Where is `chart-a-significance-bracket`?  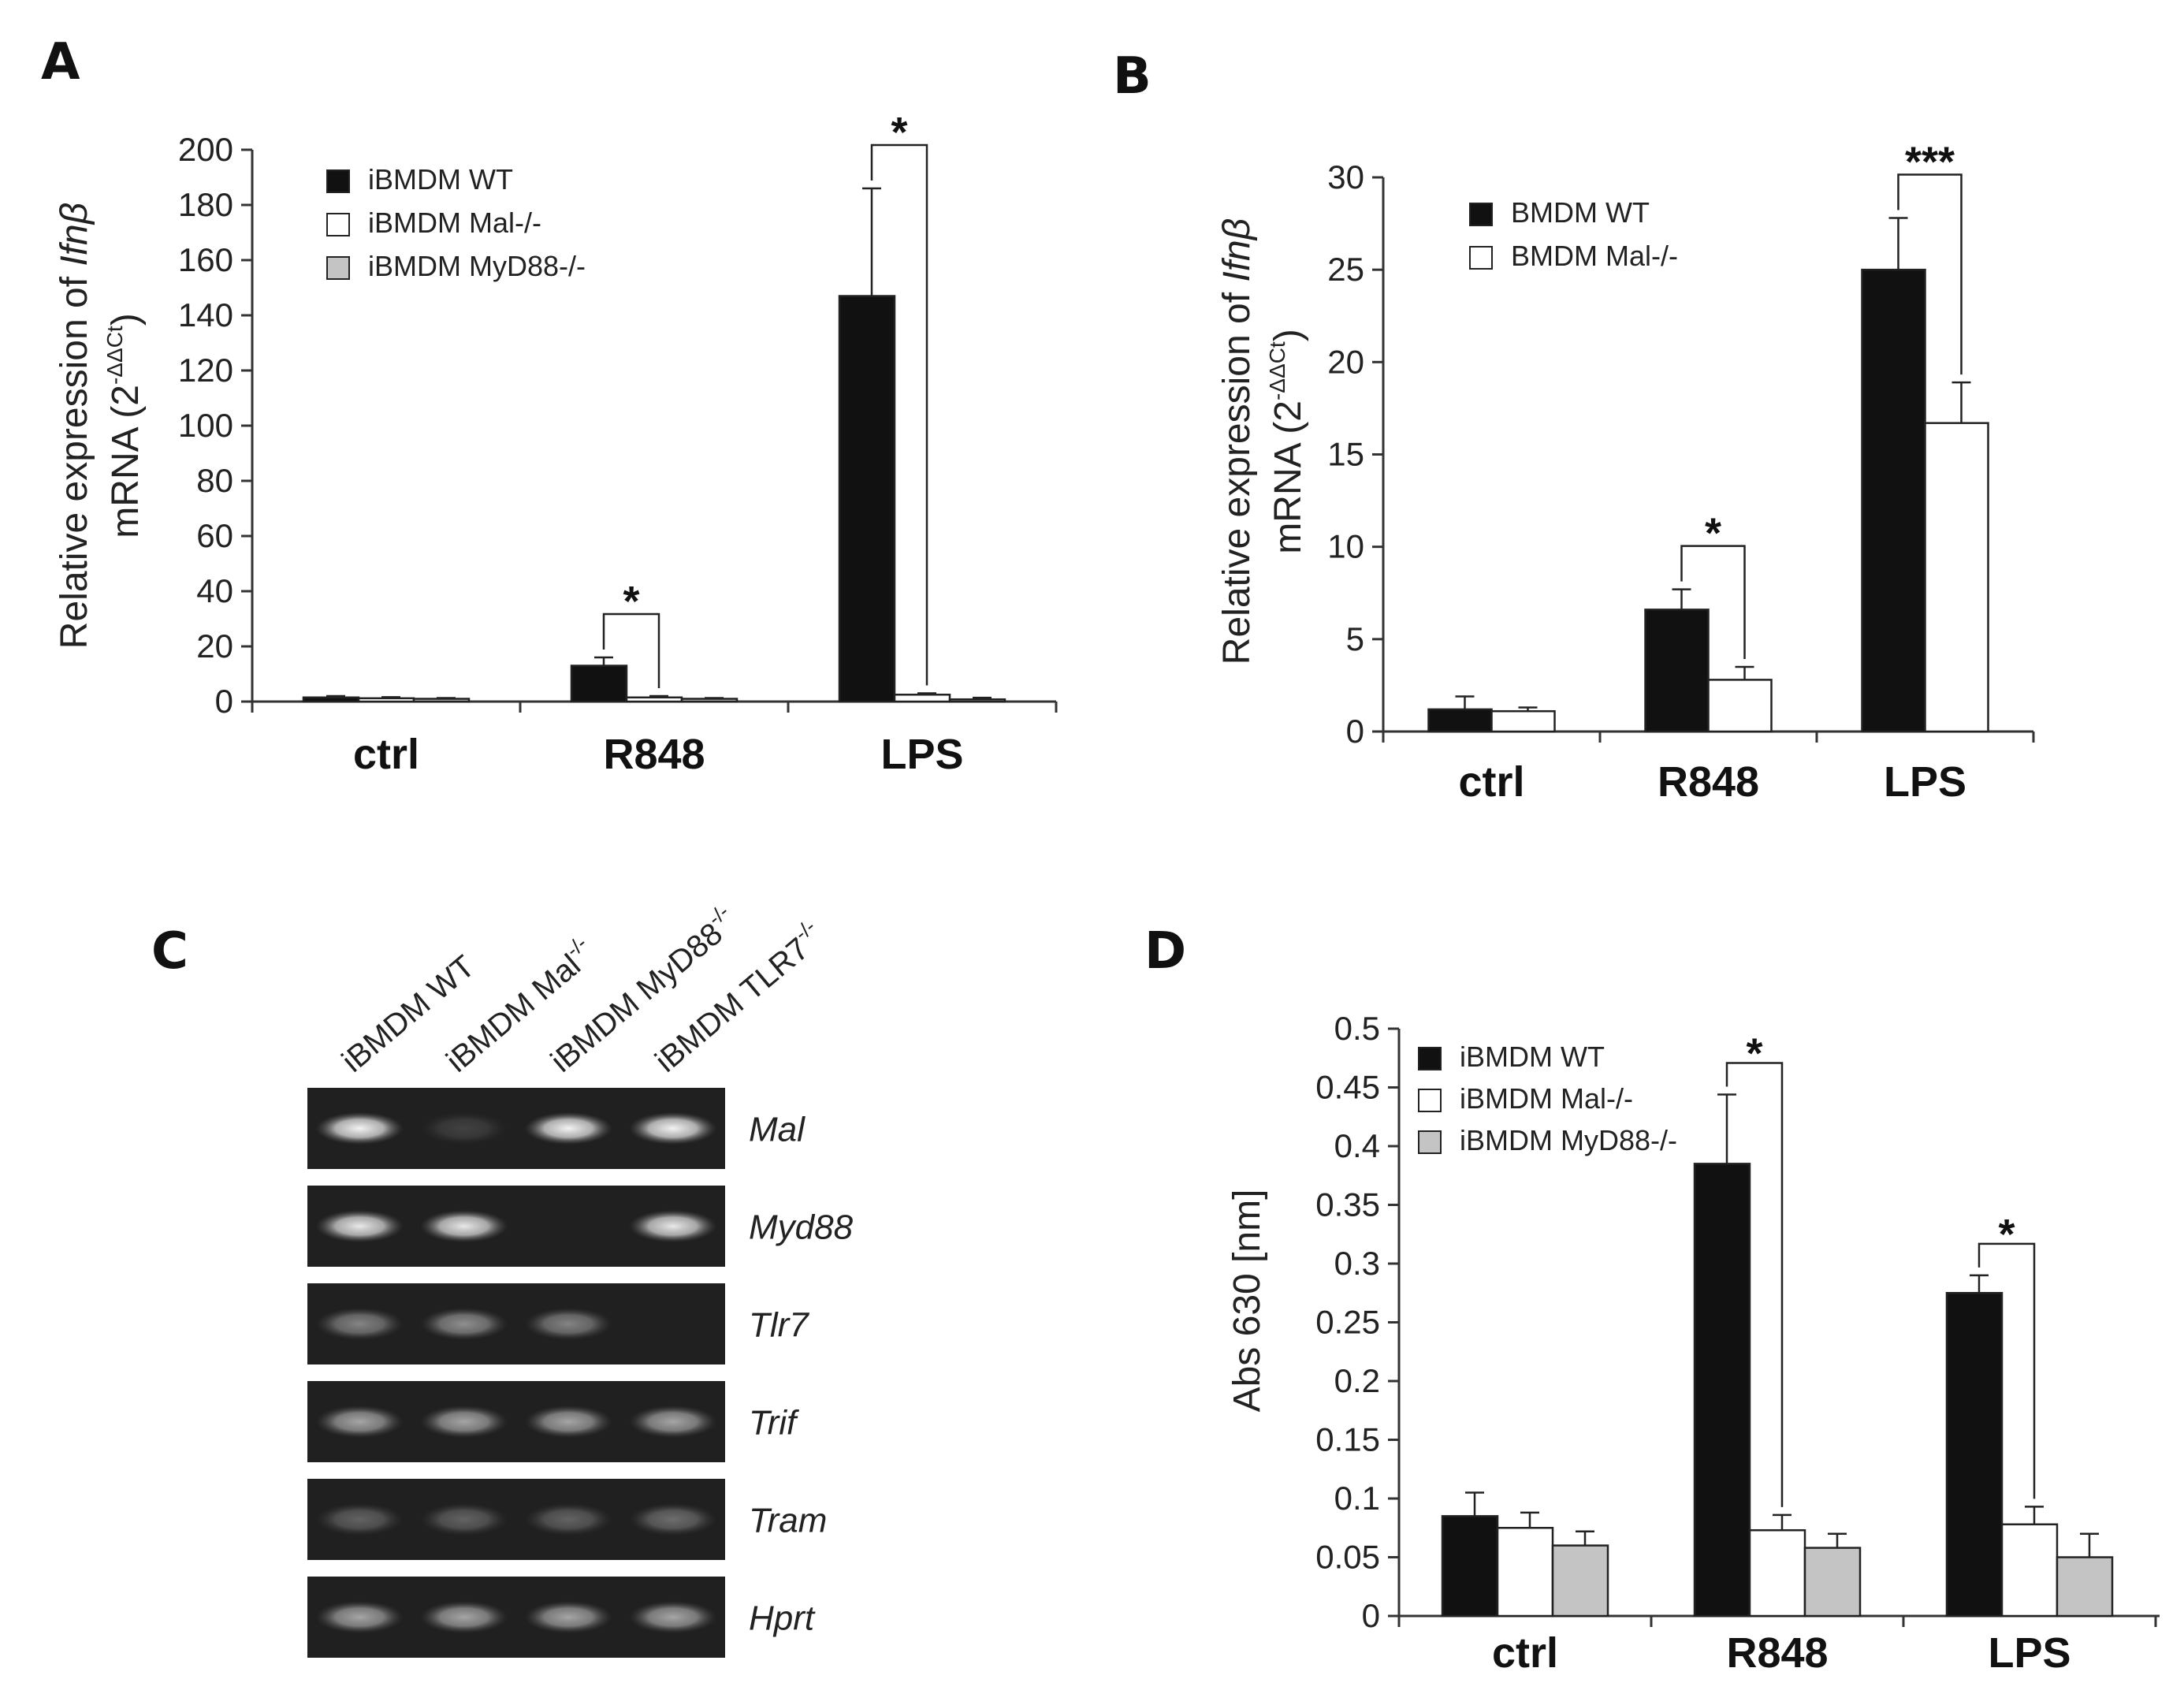
chart-a-significance-bracket is located at coordinates (899, 414).